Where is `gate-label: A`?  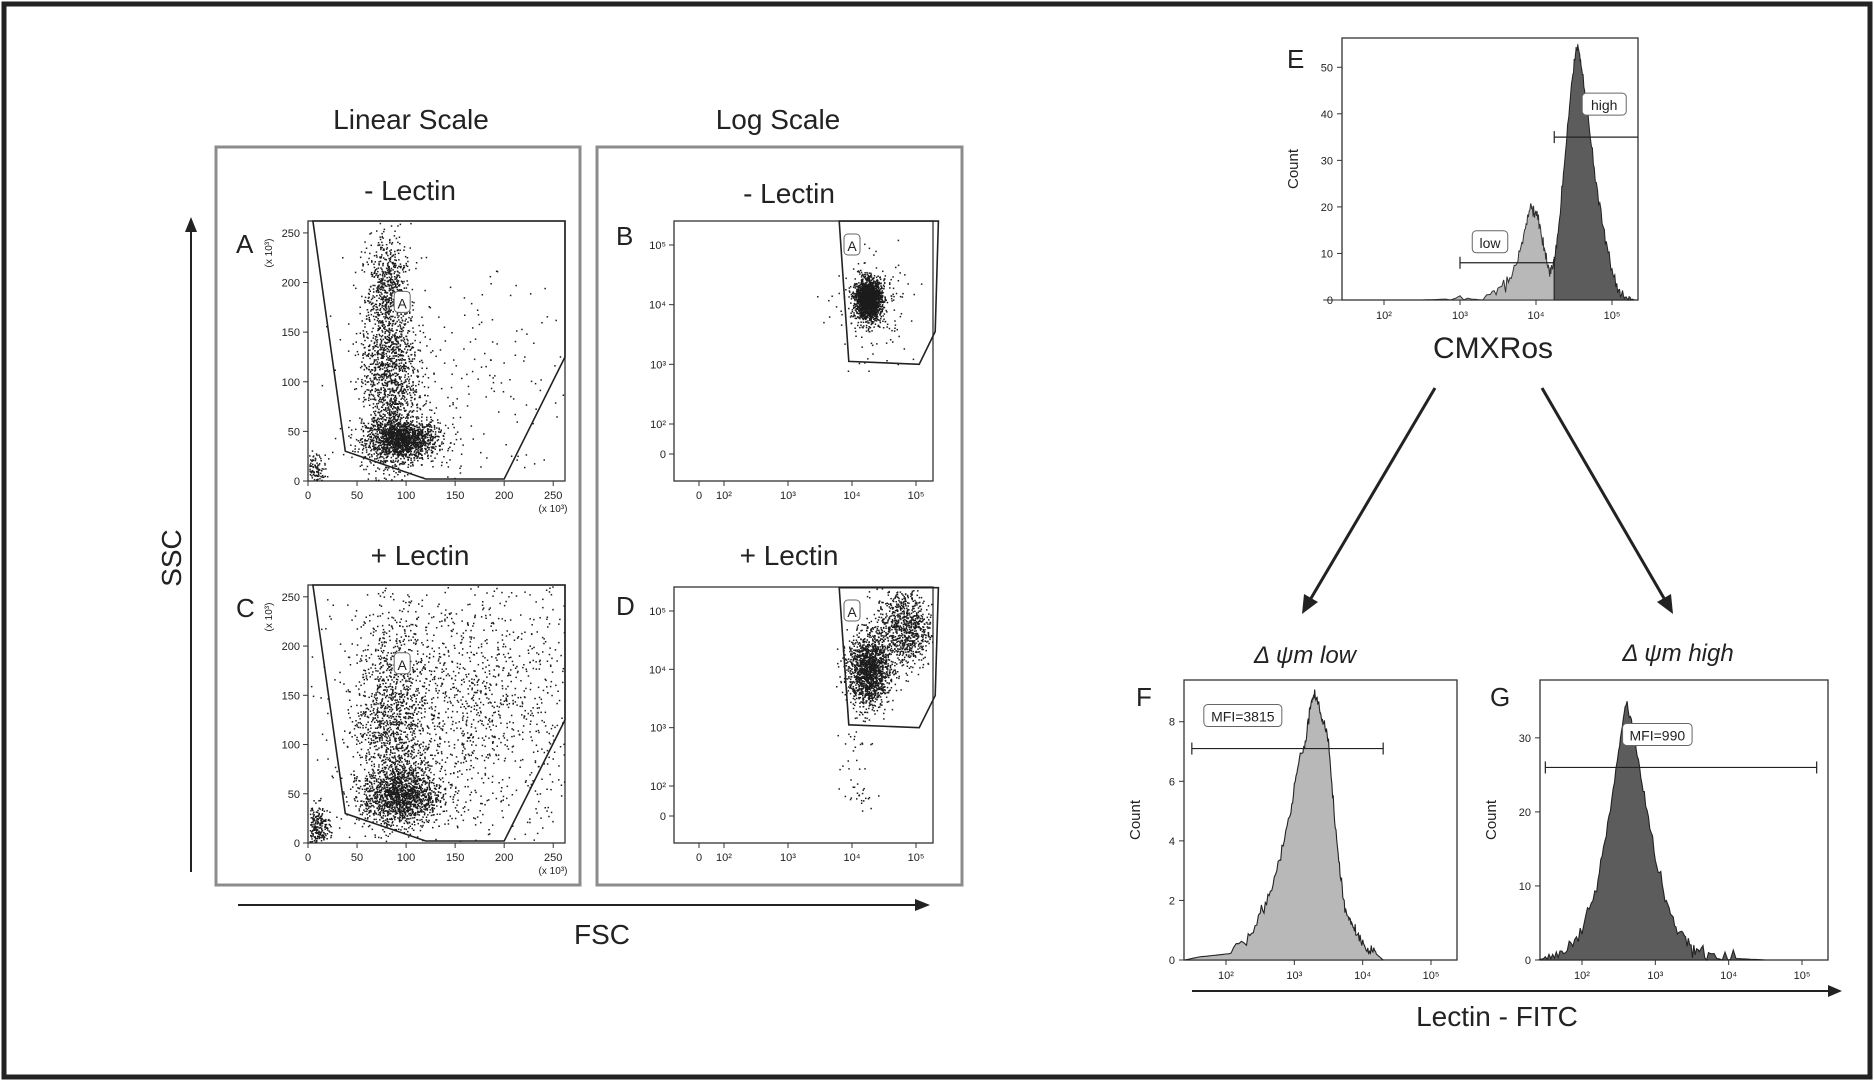 gate-label: A is located at coordinates (402, 303).